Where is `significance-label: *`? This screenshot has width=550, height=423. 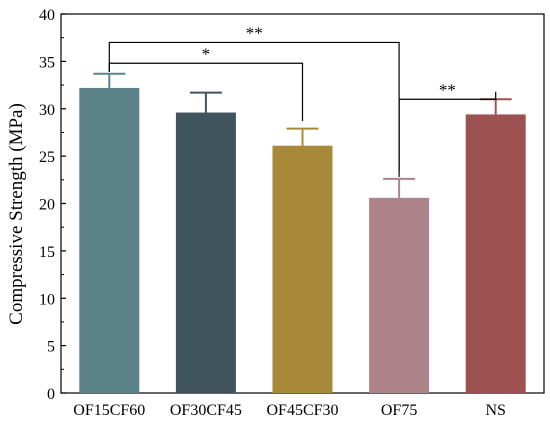
significance-label: * is located at coordinates (206, 53).